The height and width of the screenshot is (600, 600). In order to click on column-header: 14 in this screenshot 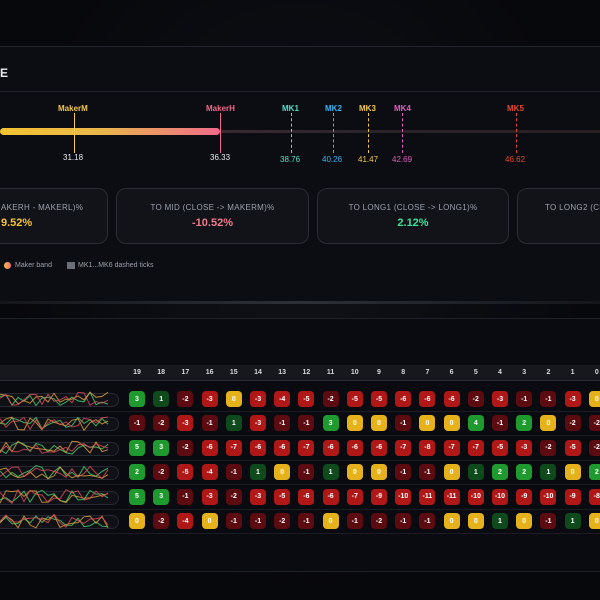, I will do `click(258, 372)`.